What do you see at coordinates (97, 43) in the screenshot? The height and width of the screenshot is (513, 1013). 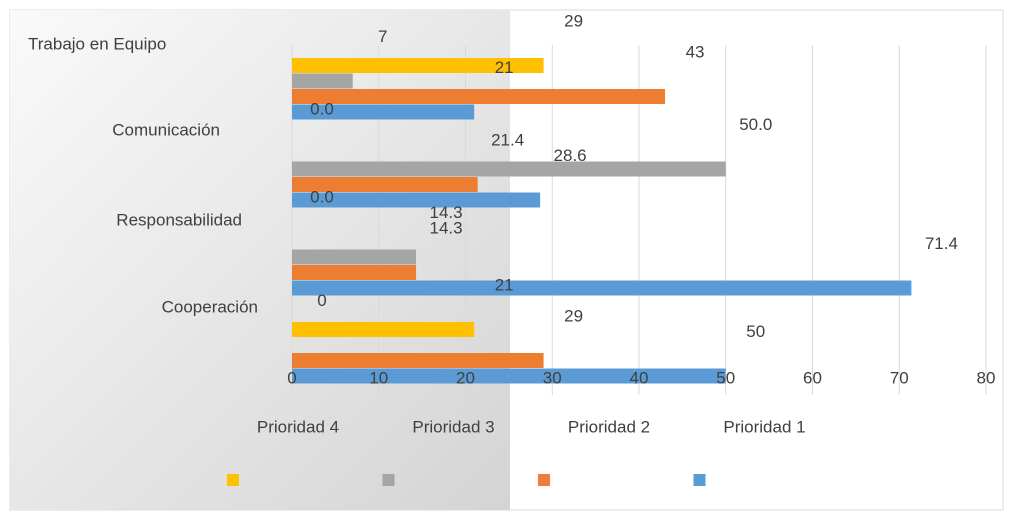 I see `category-label: Trabajo en Equipo` at bounding box center [97, 43].